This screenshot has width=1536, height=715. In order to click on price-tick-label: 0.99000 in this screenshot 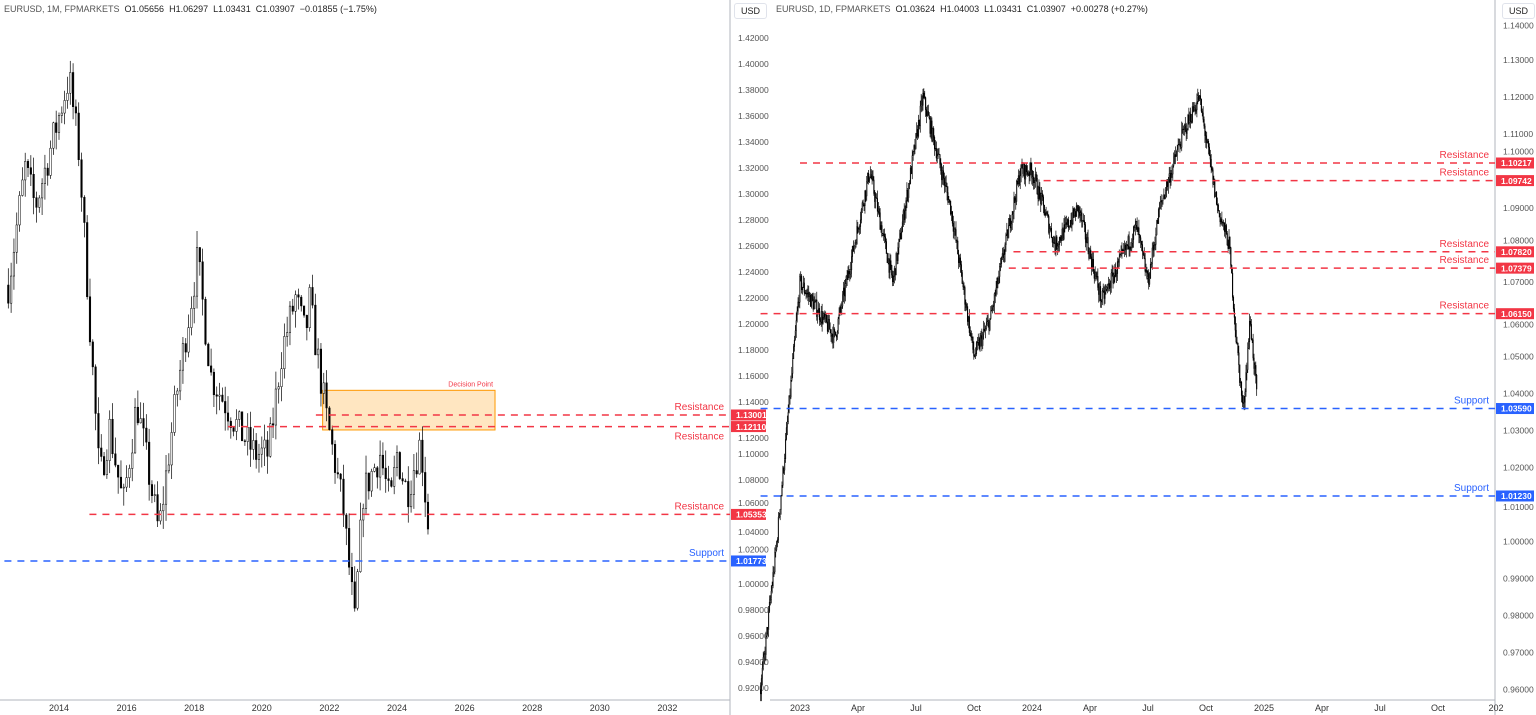, I will do `click(1518, 579)`.